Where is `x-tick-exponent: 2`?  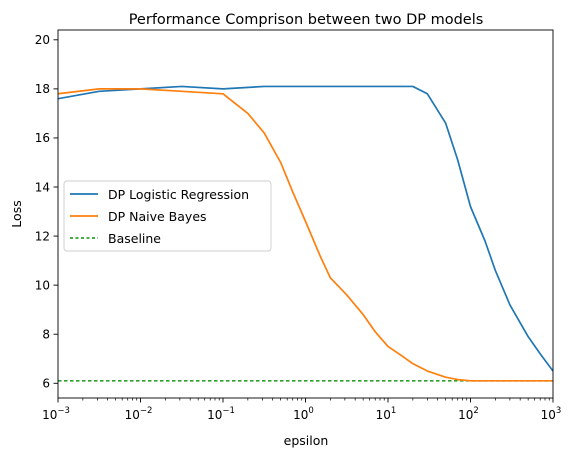 x-tick-exponent: 2 is located at coordinates (475, 411).